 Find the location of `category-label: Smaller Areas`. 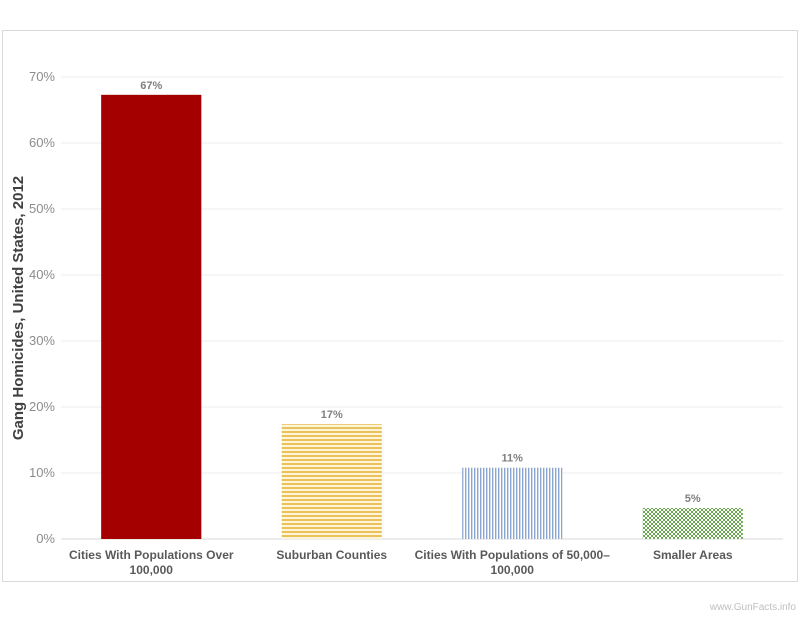

category-label: Smaller Areas is located at coordinates (693, 555).